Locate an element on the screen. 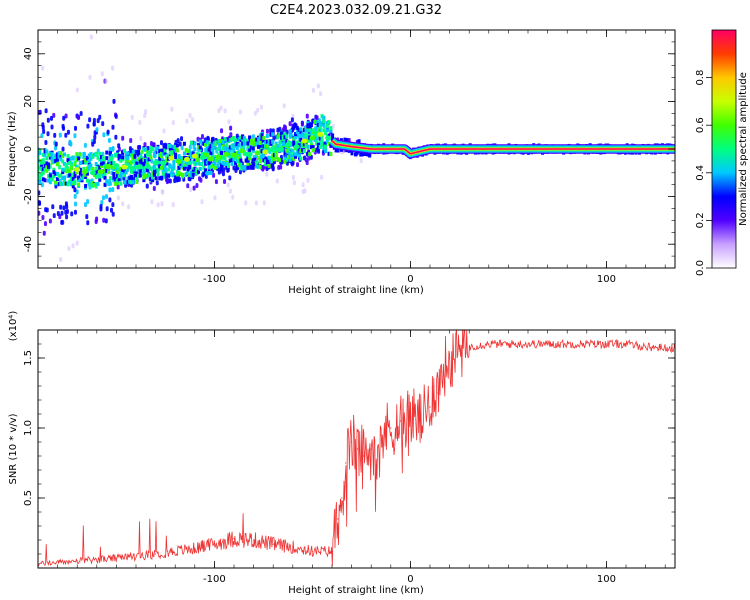 This screenshot has width=750, height=600. spectrogram-y-tick-label: 20 is located at coordinates (28, 101).